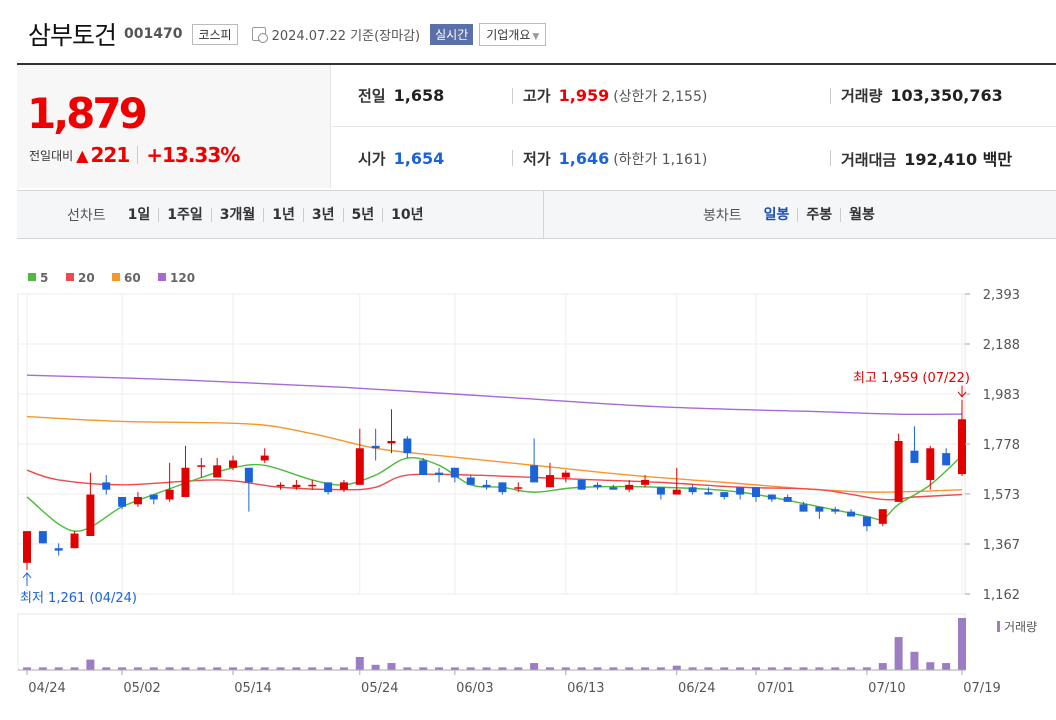 This screenshot has width=1056, height=720. What do you see at coordinates (259, 35) in the screenshot?
I see `clock-icon` at bounding box center [259, 35].